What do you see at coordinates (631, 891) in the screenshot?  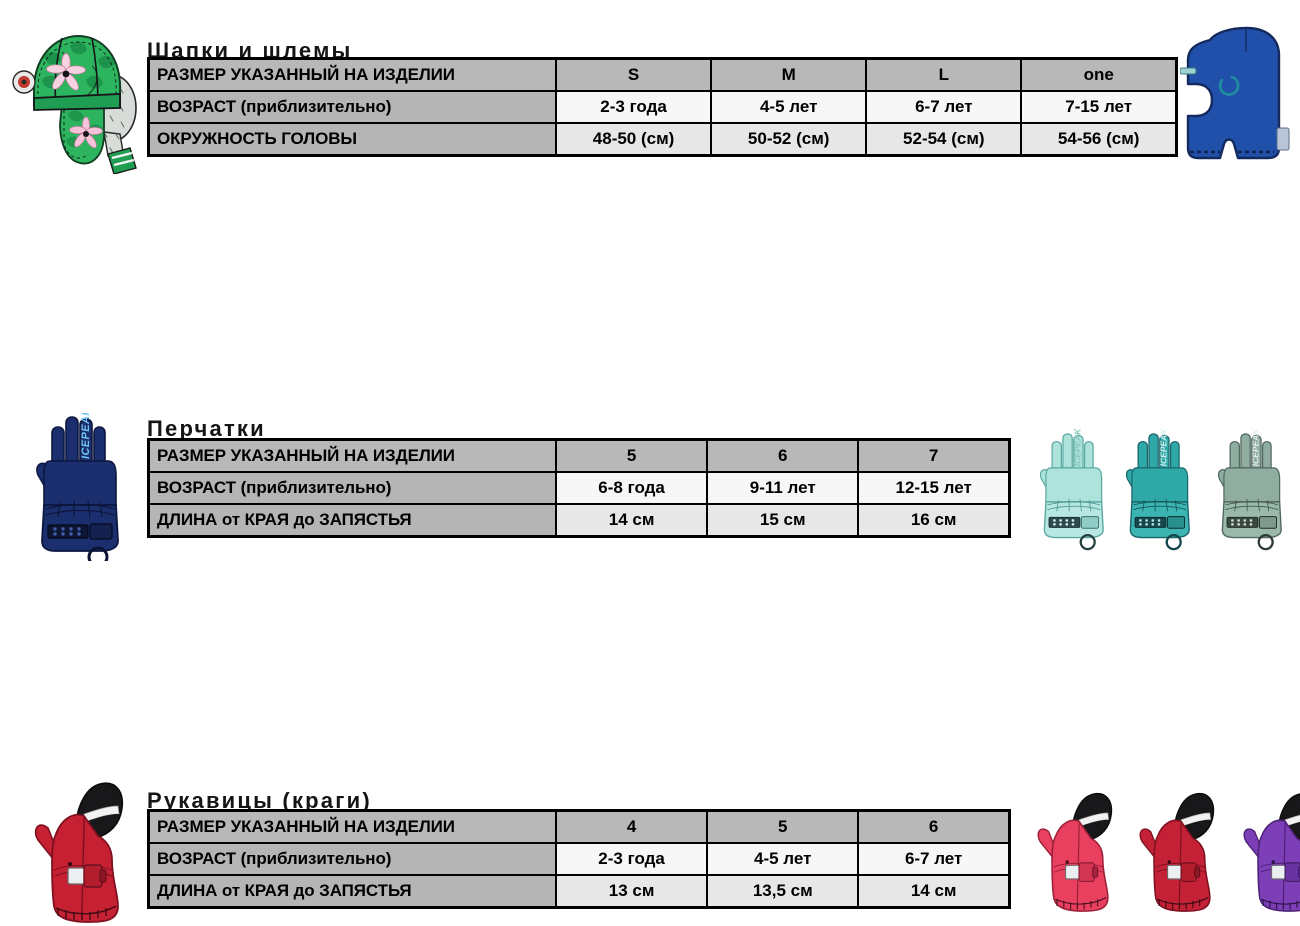 I see `measure-value: 13 см` at bounding box center [631, 891].